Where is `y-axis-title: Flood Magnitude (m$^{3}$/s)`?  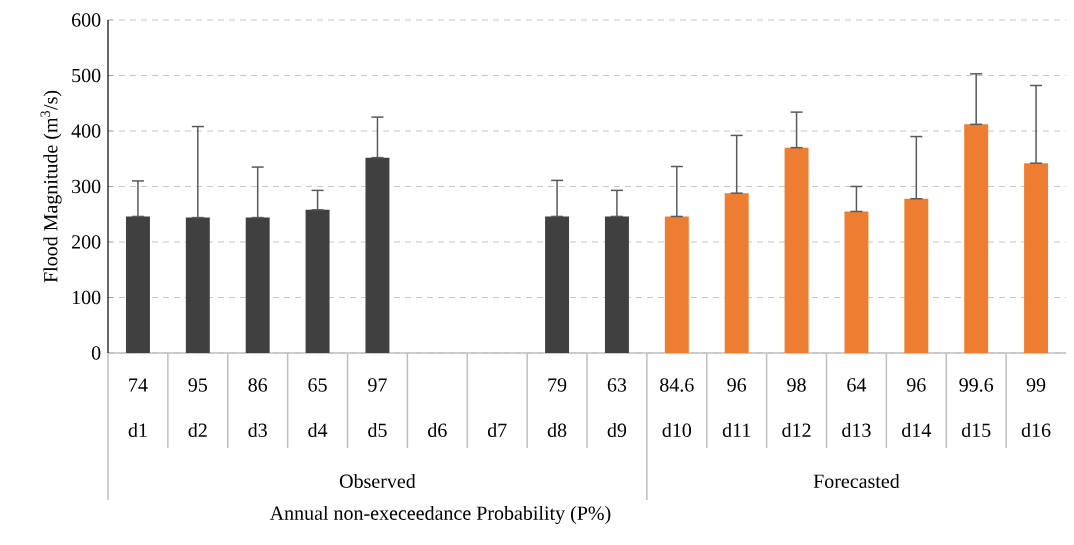 y-axis-title: Flood Magnitude (m$^{3}$/s) is located at coordinates (51, 186).